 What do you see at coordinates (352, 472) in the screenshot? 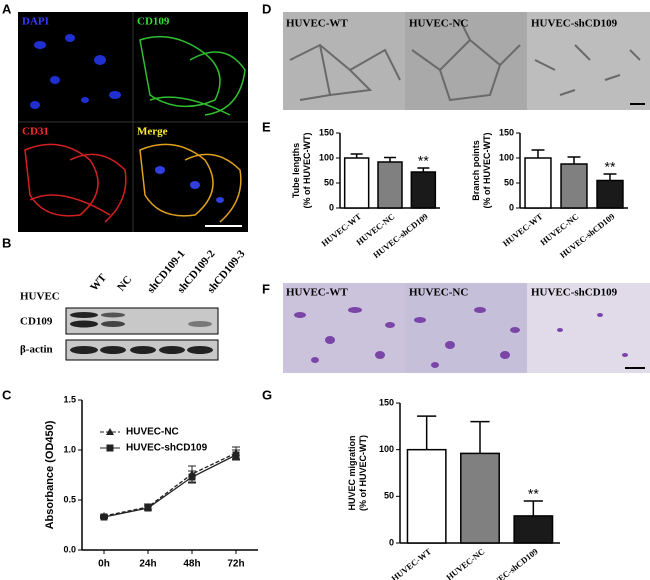
I see `y-axis-label: HUVEC migration` at bounding box center [352, 472].